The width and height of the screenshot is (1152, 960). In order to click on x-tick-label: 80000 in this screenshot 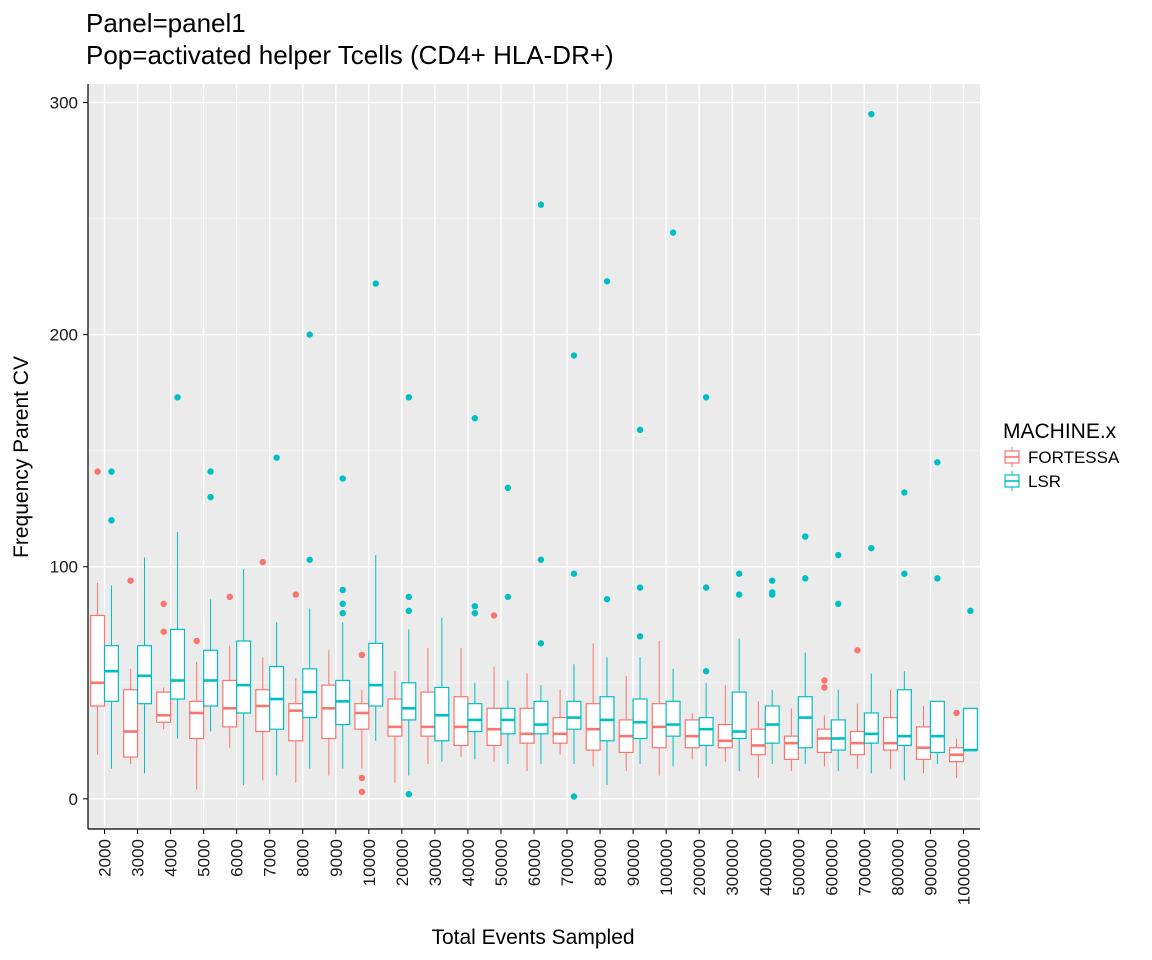, I will do `click(600, 862)`.